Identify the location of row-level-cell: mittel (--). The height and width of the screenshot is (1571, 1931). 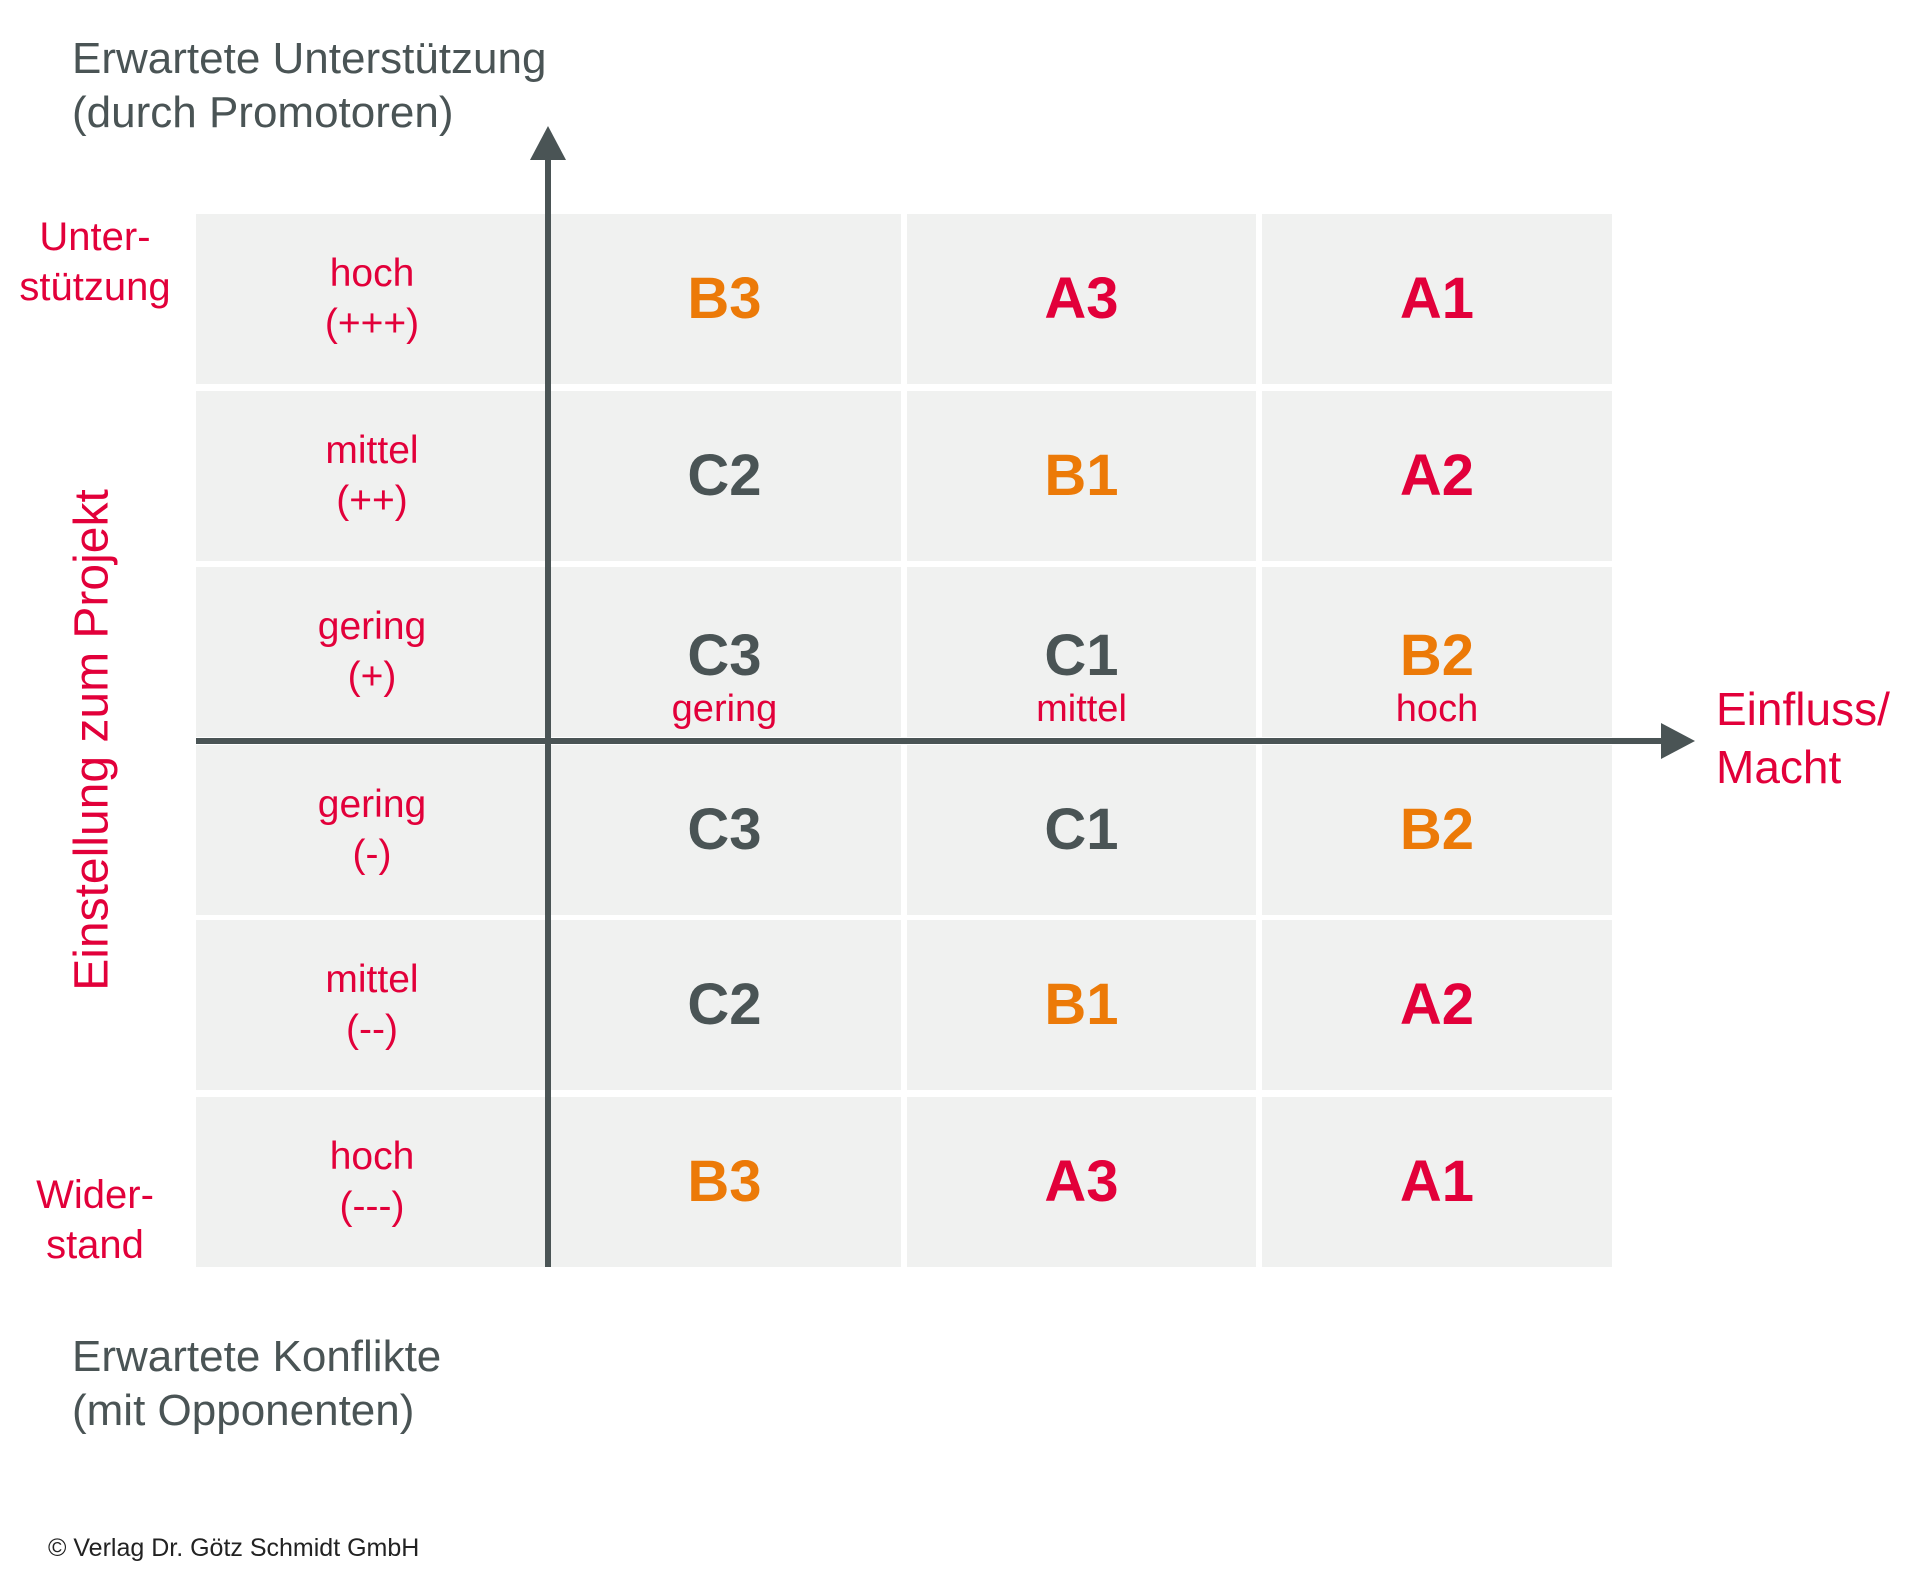
(372, 1005).